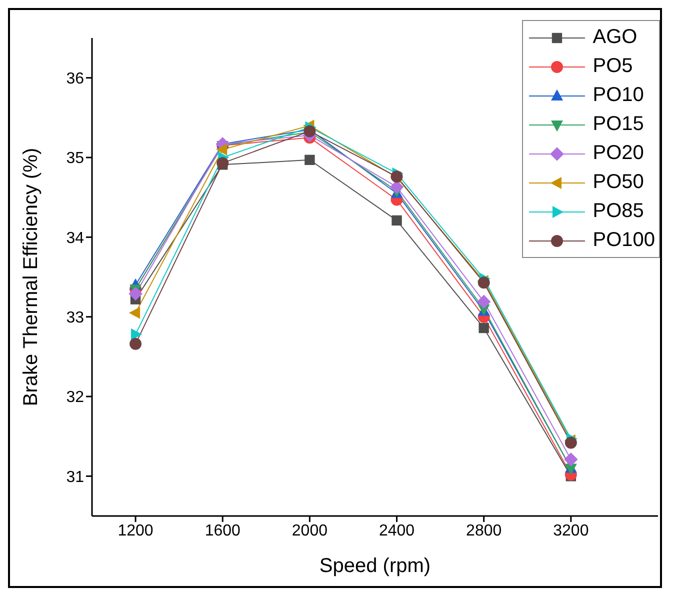 This screenshot has width=674, height=600. I want to click on legend-label: PO10, so click(618, 95).